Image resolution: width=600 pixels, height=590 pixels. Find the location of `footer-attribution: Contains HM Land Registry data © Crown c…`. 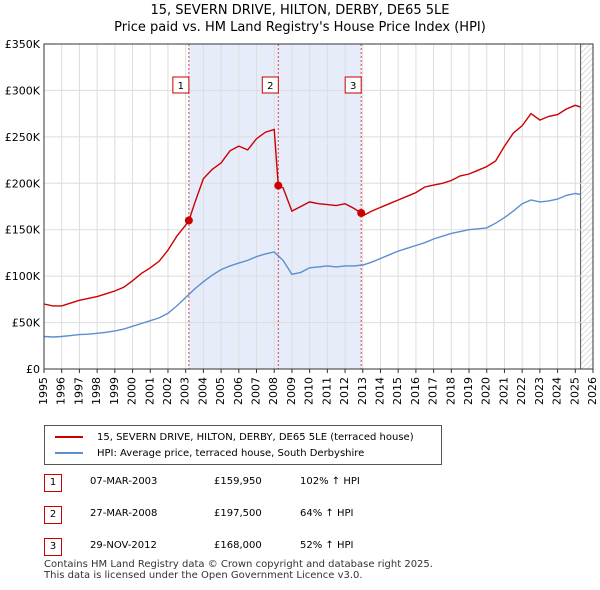

footer-attribution: Contains HM Land Registry data © Crown c… is located at coordinates (238, 570).